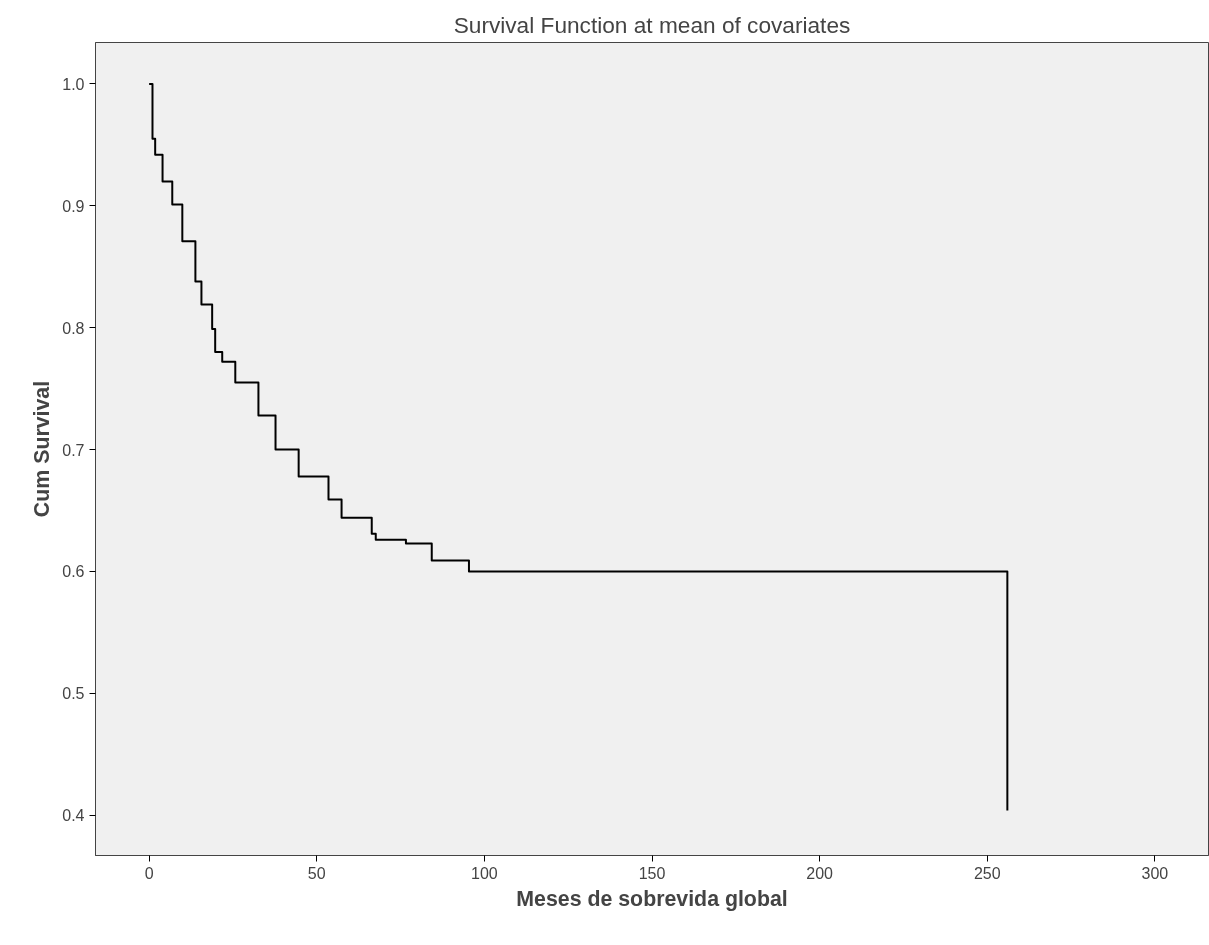  What do you see at coordinates (316, 873) in the screenshot?
I see `x-tick-label: 50` at bounding box center [316, 873].